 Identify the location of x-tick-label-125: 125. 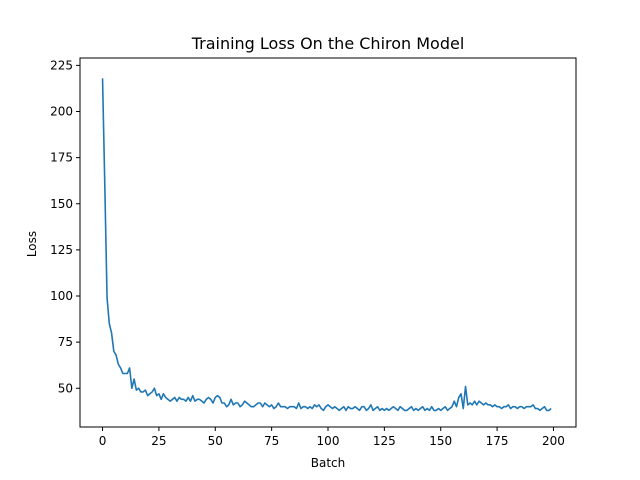
(384, 441).